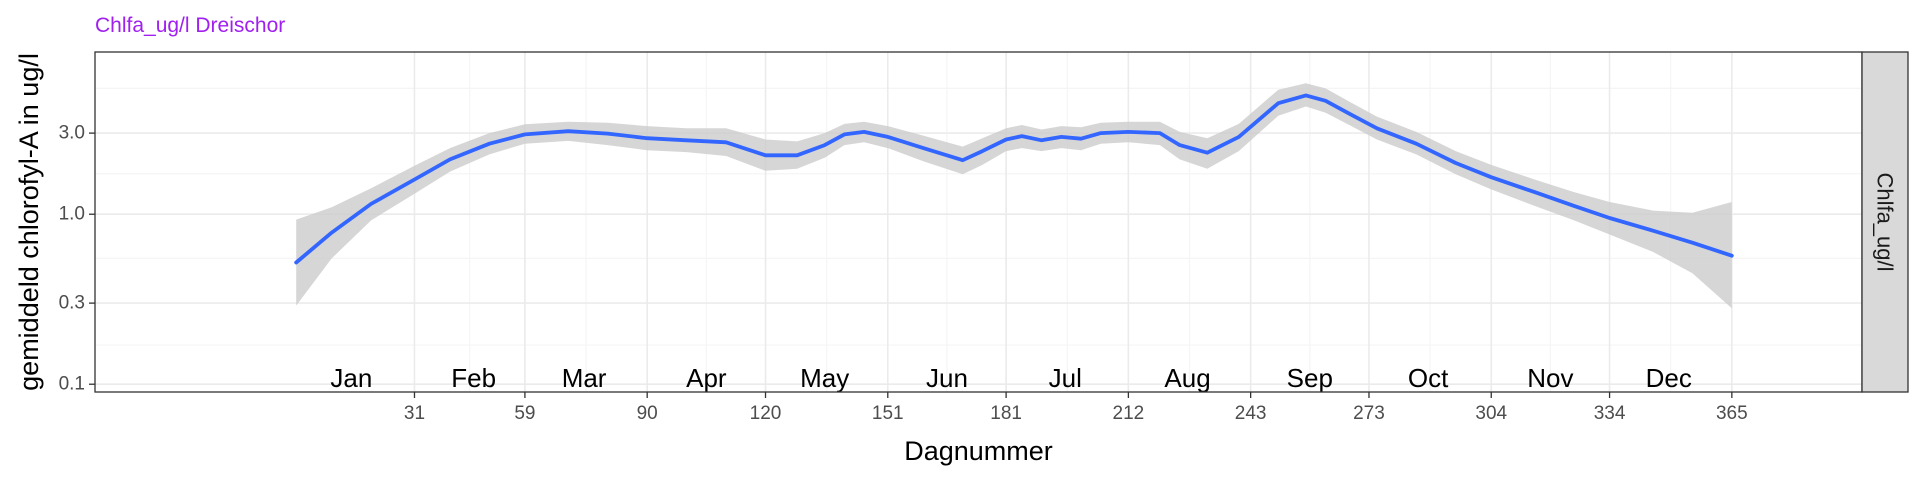  I want to click on x-tick-label: 90, so click(647, 413).